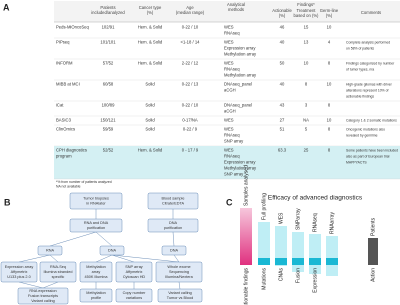 The image size is (400, 305). What do you see at coordinates (234, 174) in the screenshot?
I see `method: SNP array` at bounding box center [234, 174].